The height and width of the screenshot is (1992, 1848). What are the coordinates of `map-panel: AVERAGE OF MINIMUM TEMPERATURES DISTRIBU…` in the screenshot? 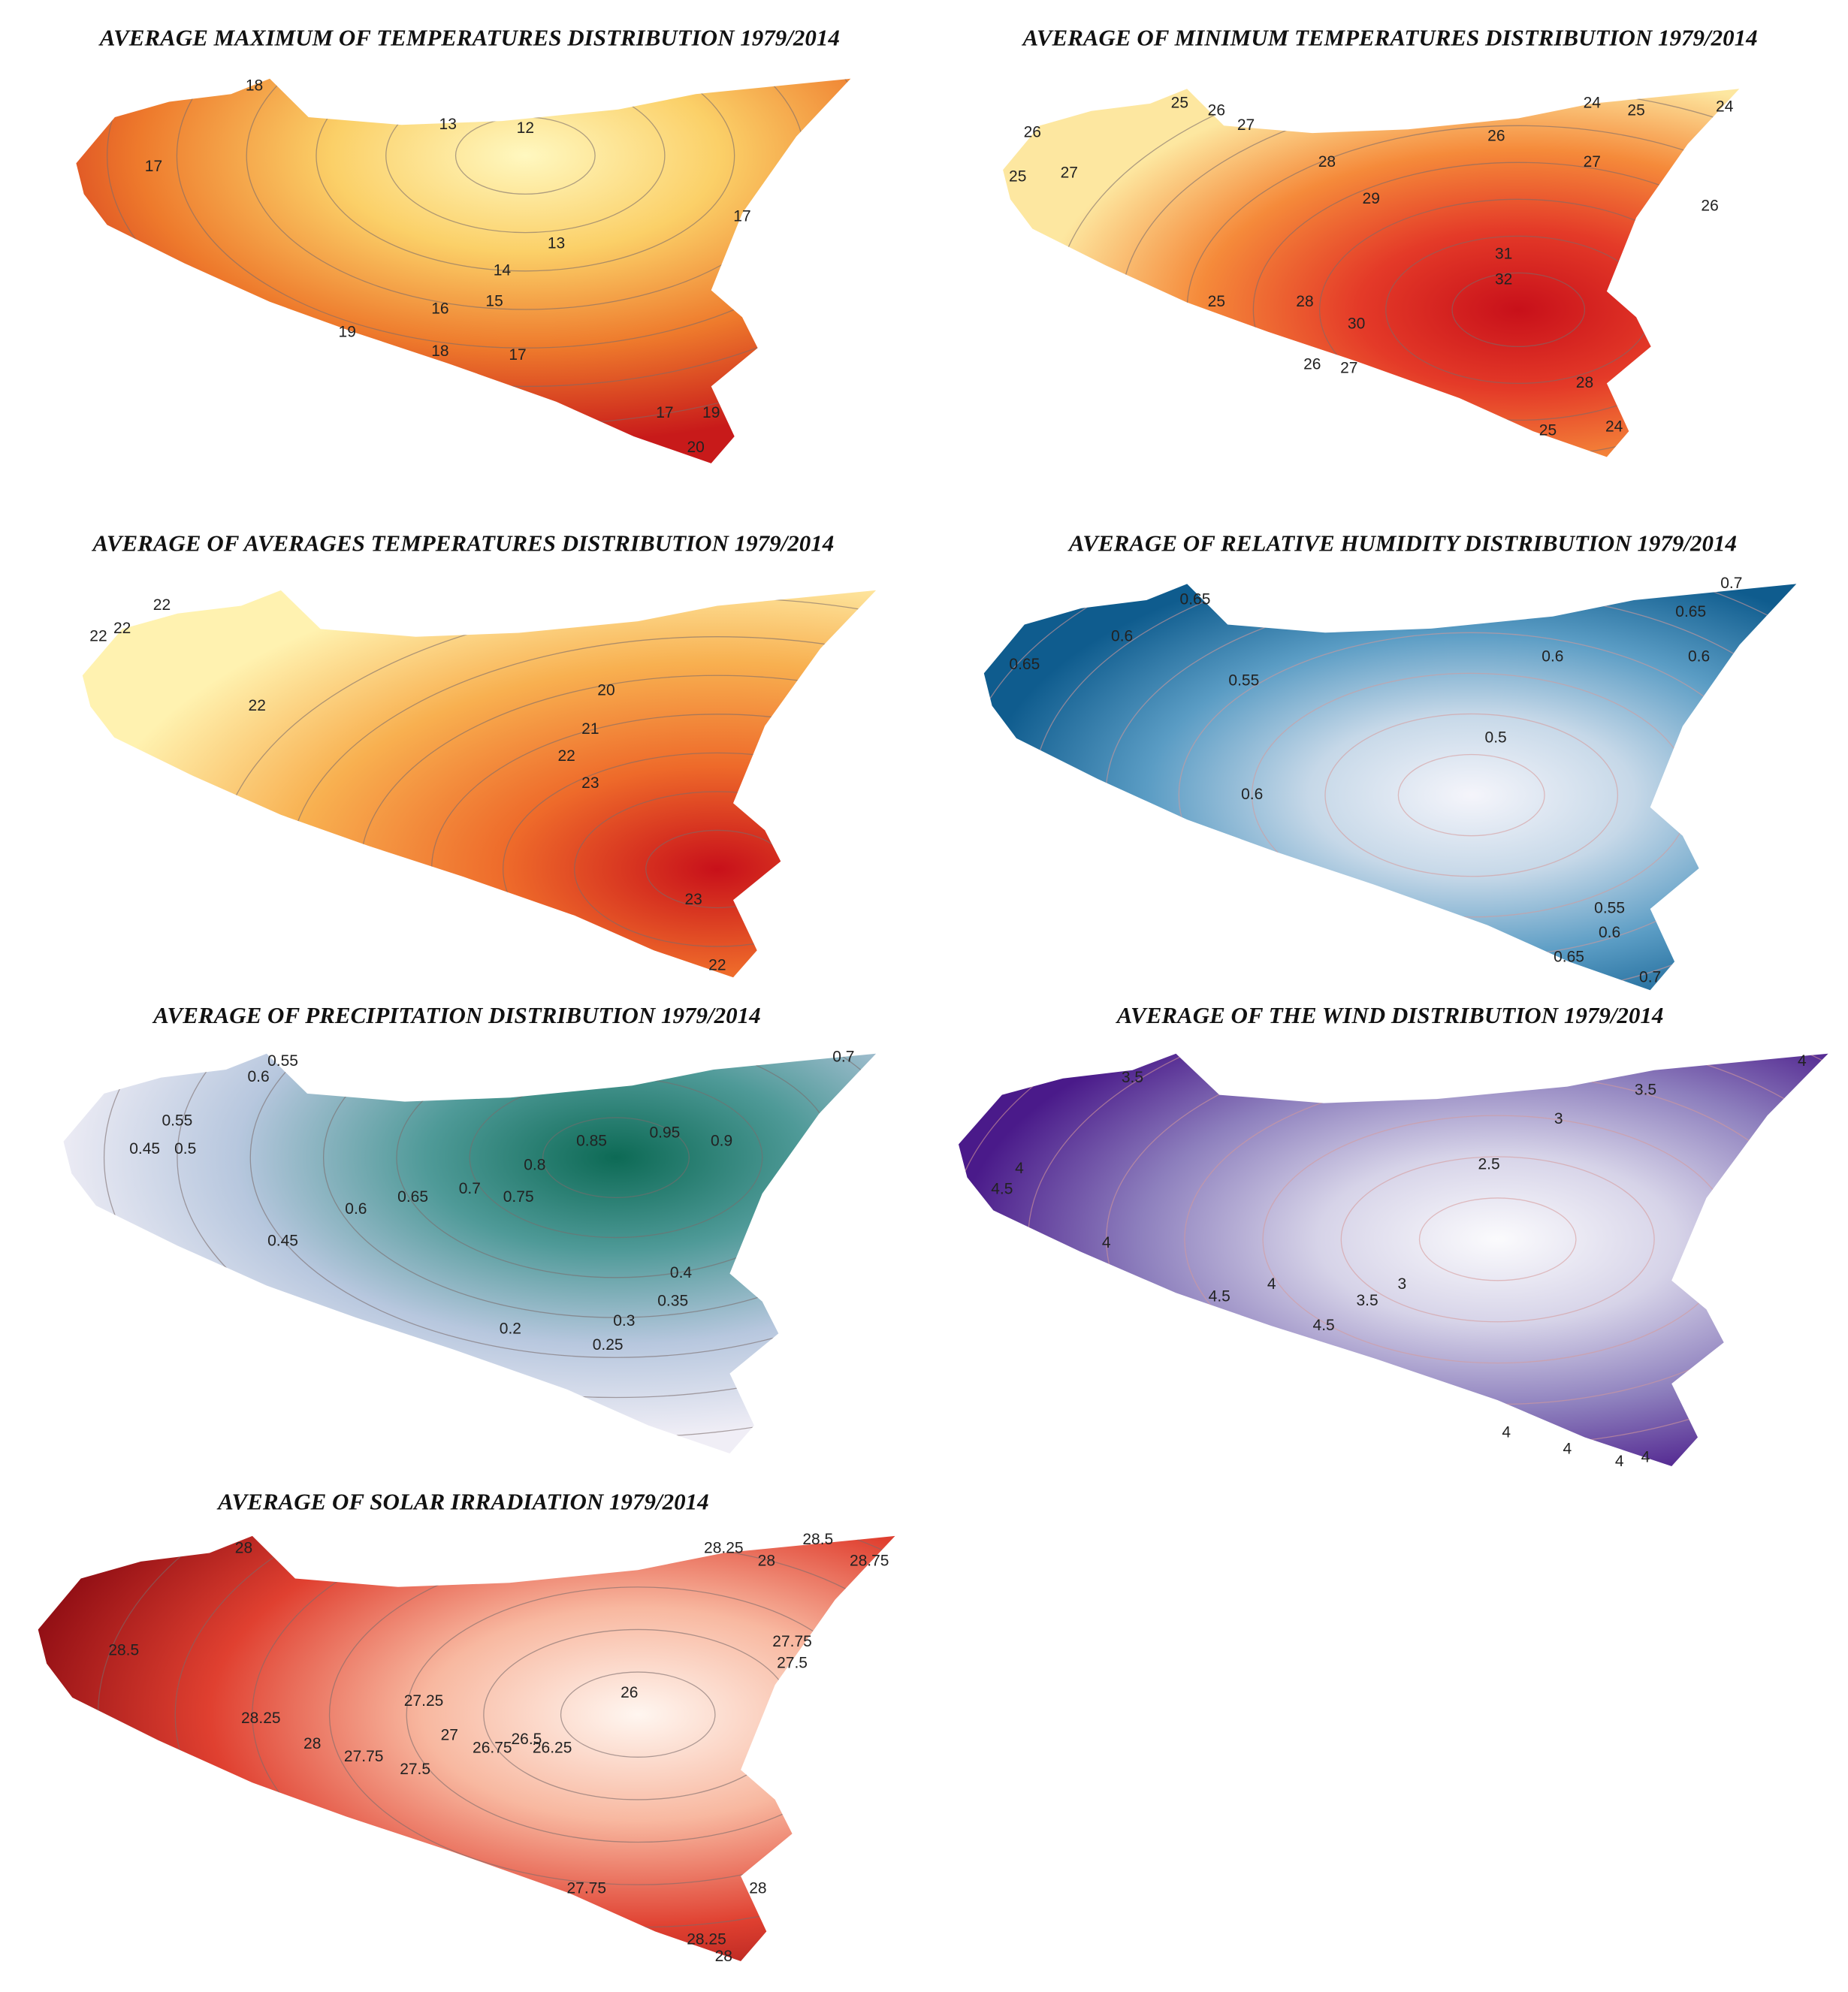 It's located at (1380, 241).